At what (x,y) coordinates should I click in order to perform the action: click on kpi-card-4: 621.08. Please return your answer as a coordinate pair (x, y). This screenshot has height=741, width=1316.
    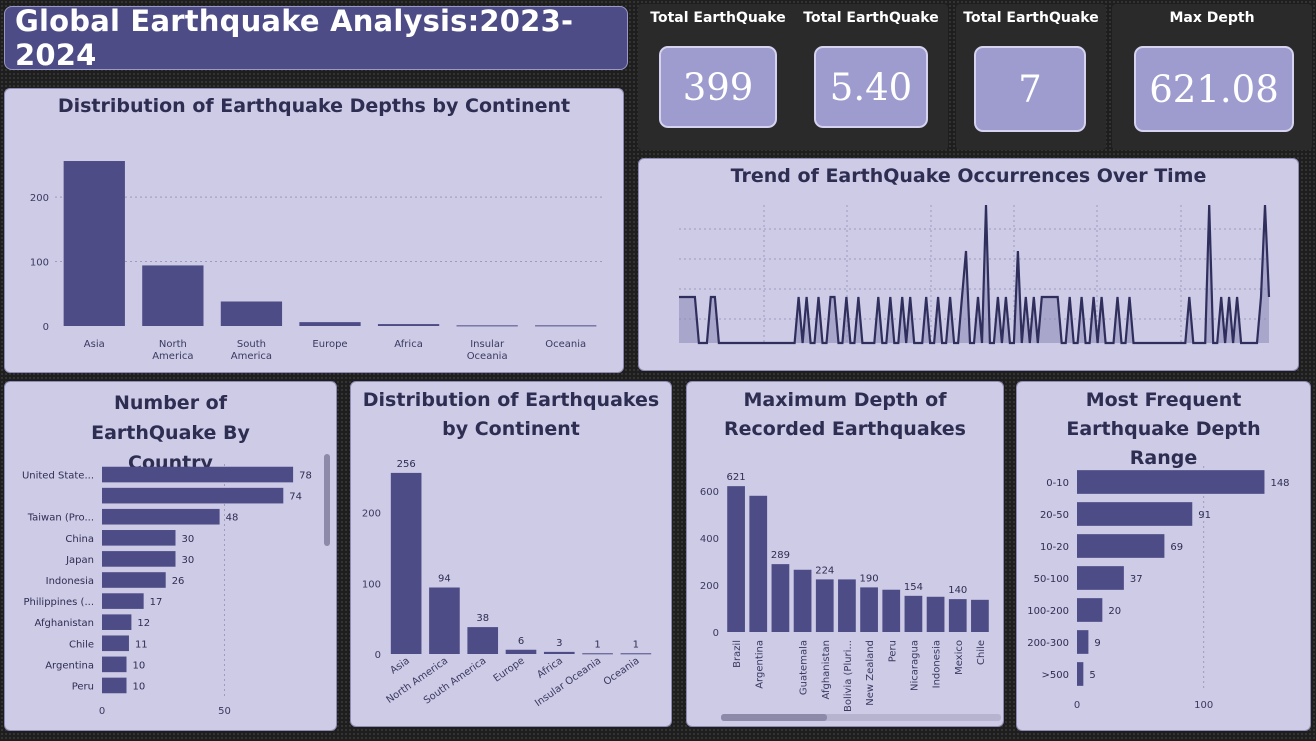
    Looking at the image, I should click on (1214, 89).